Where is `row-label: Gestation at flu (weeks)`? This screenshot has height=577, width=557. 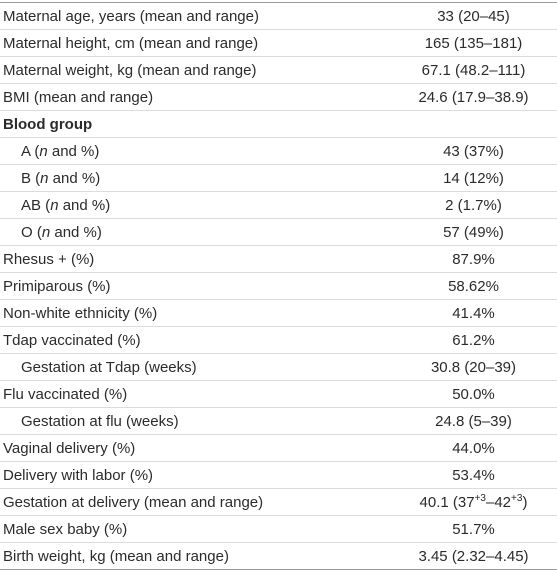 row-label: Gestation at flu (weeks) is located at coordinates (195, 421).